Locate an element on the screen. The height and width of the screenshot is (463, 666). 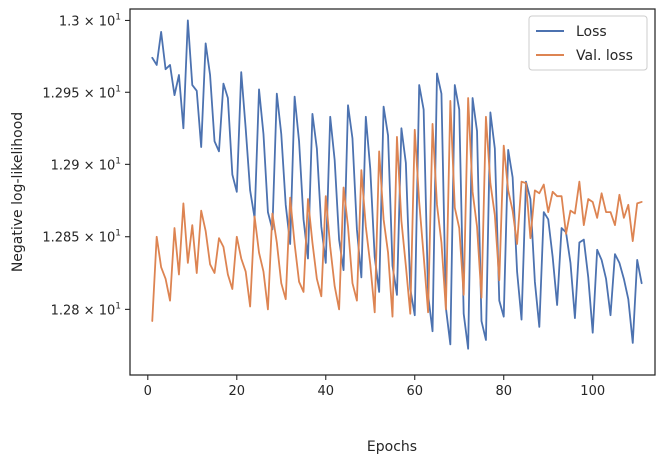
legend-box is located at coordinates (588, 43).